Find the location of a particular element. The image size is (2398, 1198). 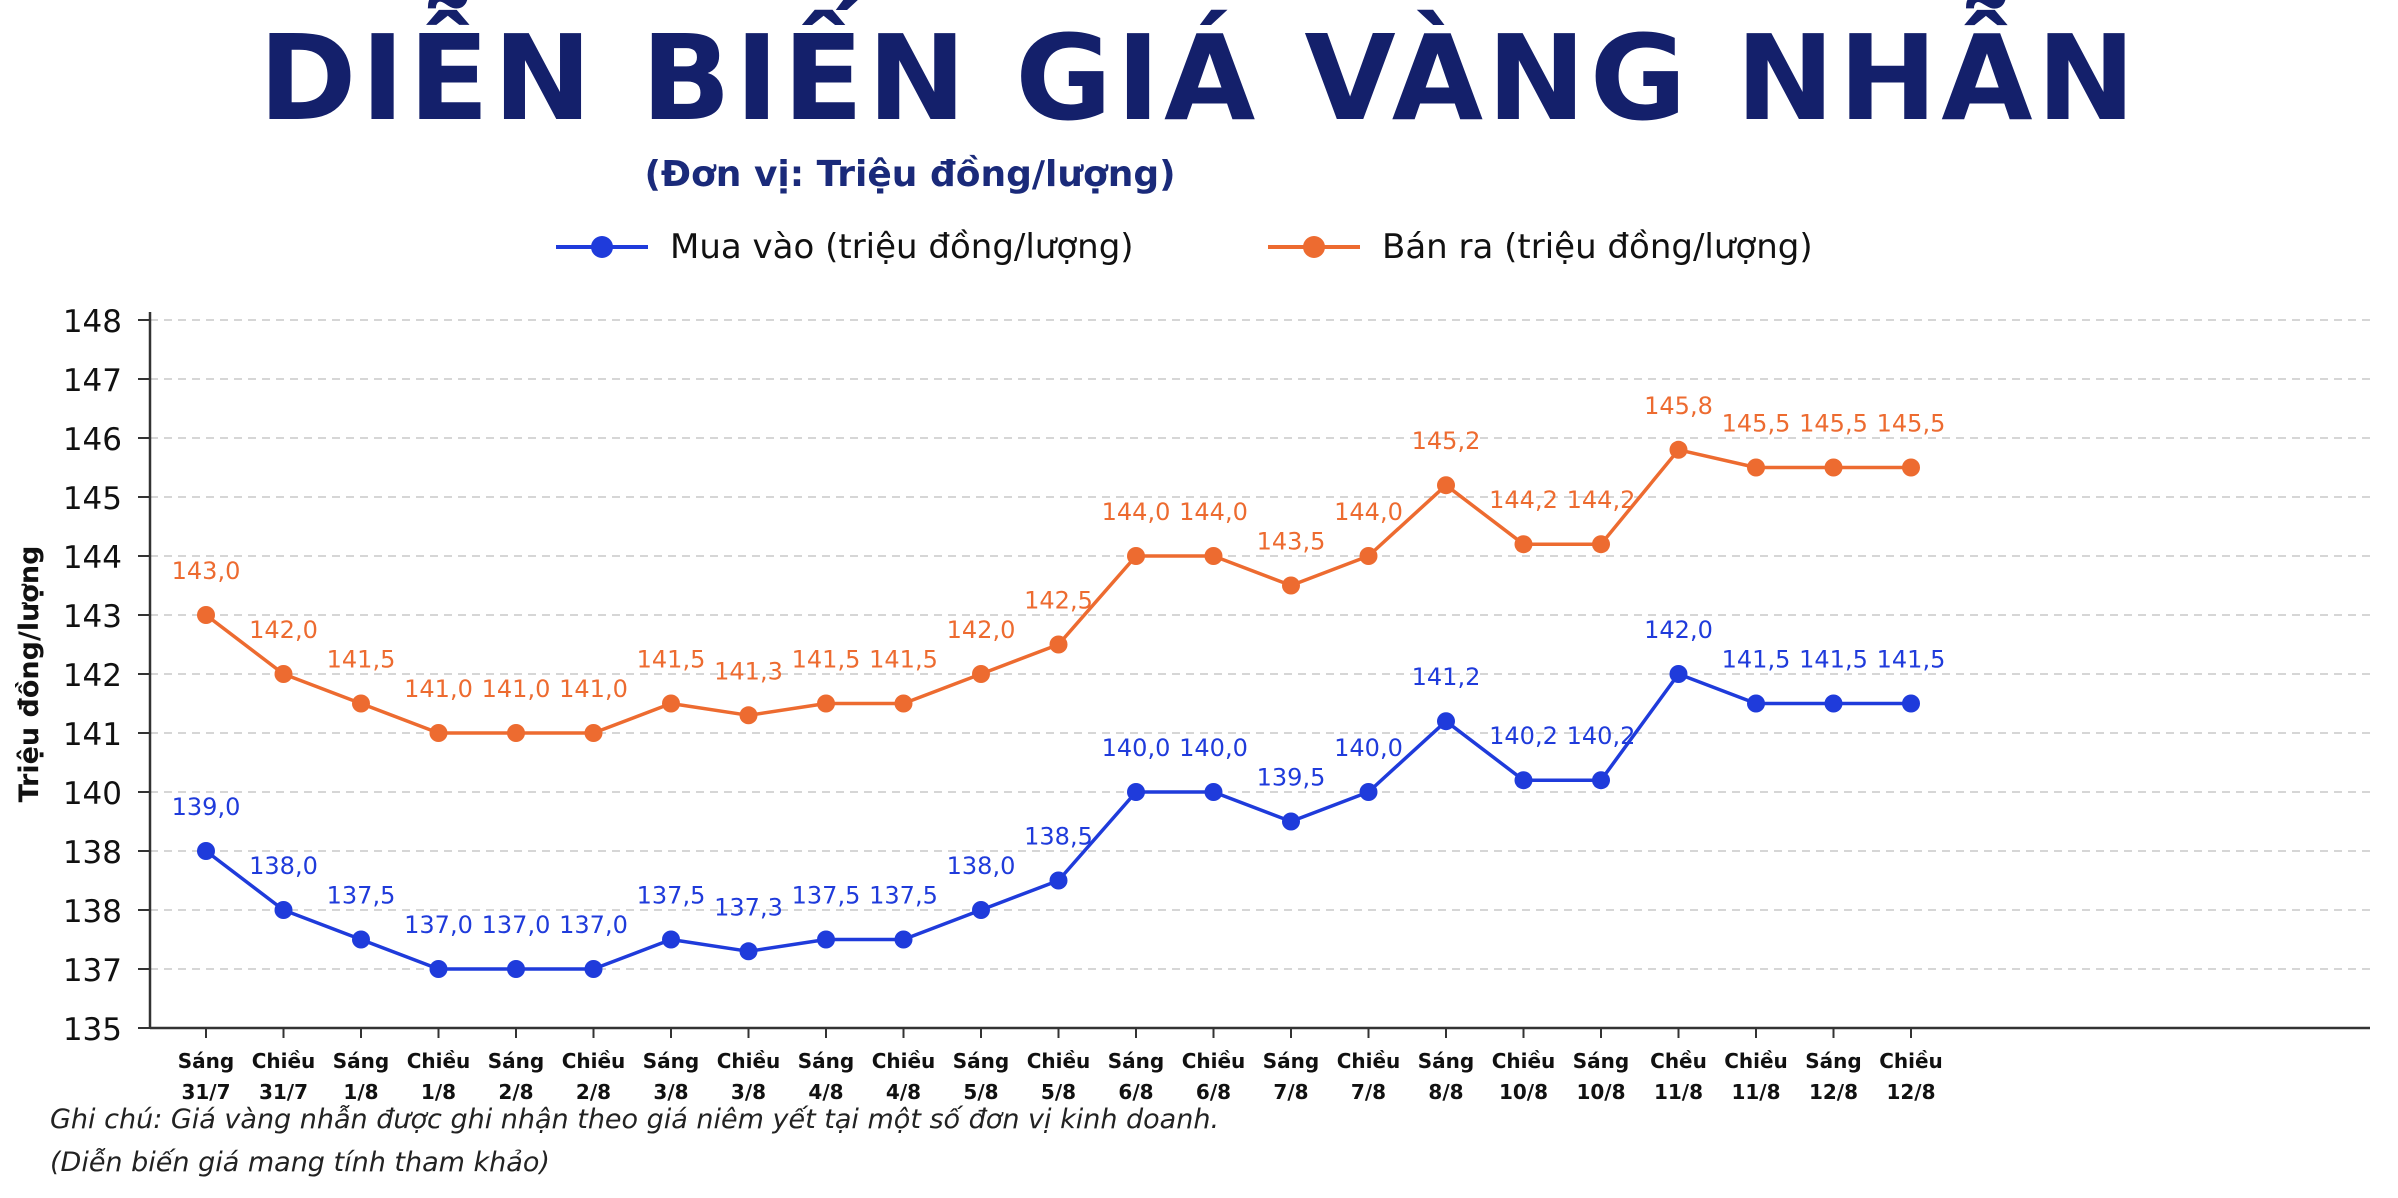

data-label-buy: 141,2 is located at coordinates (1446, 677).